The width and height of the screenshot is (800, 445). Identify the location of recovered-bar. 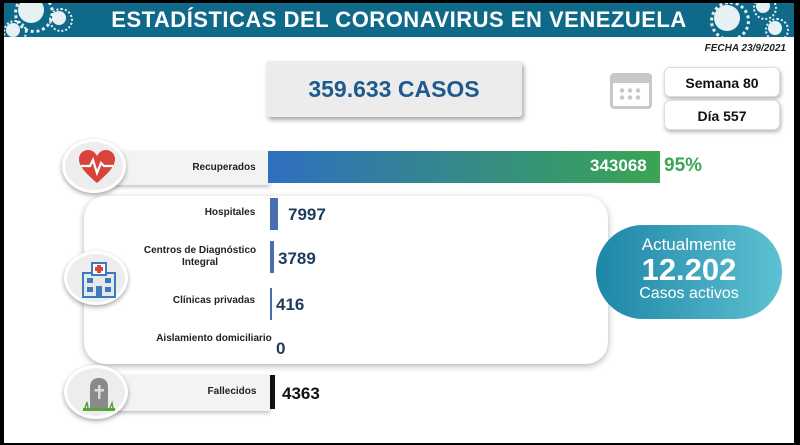
(464, 167).